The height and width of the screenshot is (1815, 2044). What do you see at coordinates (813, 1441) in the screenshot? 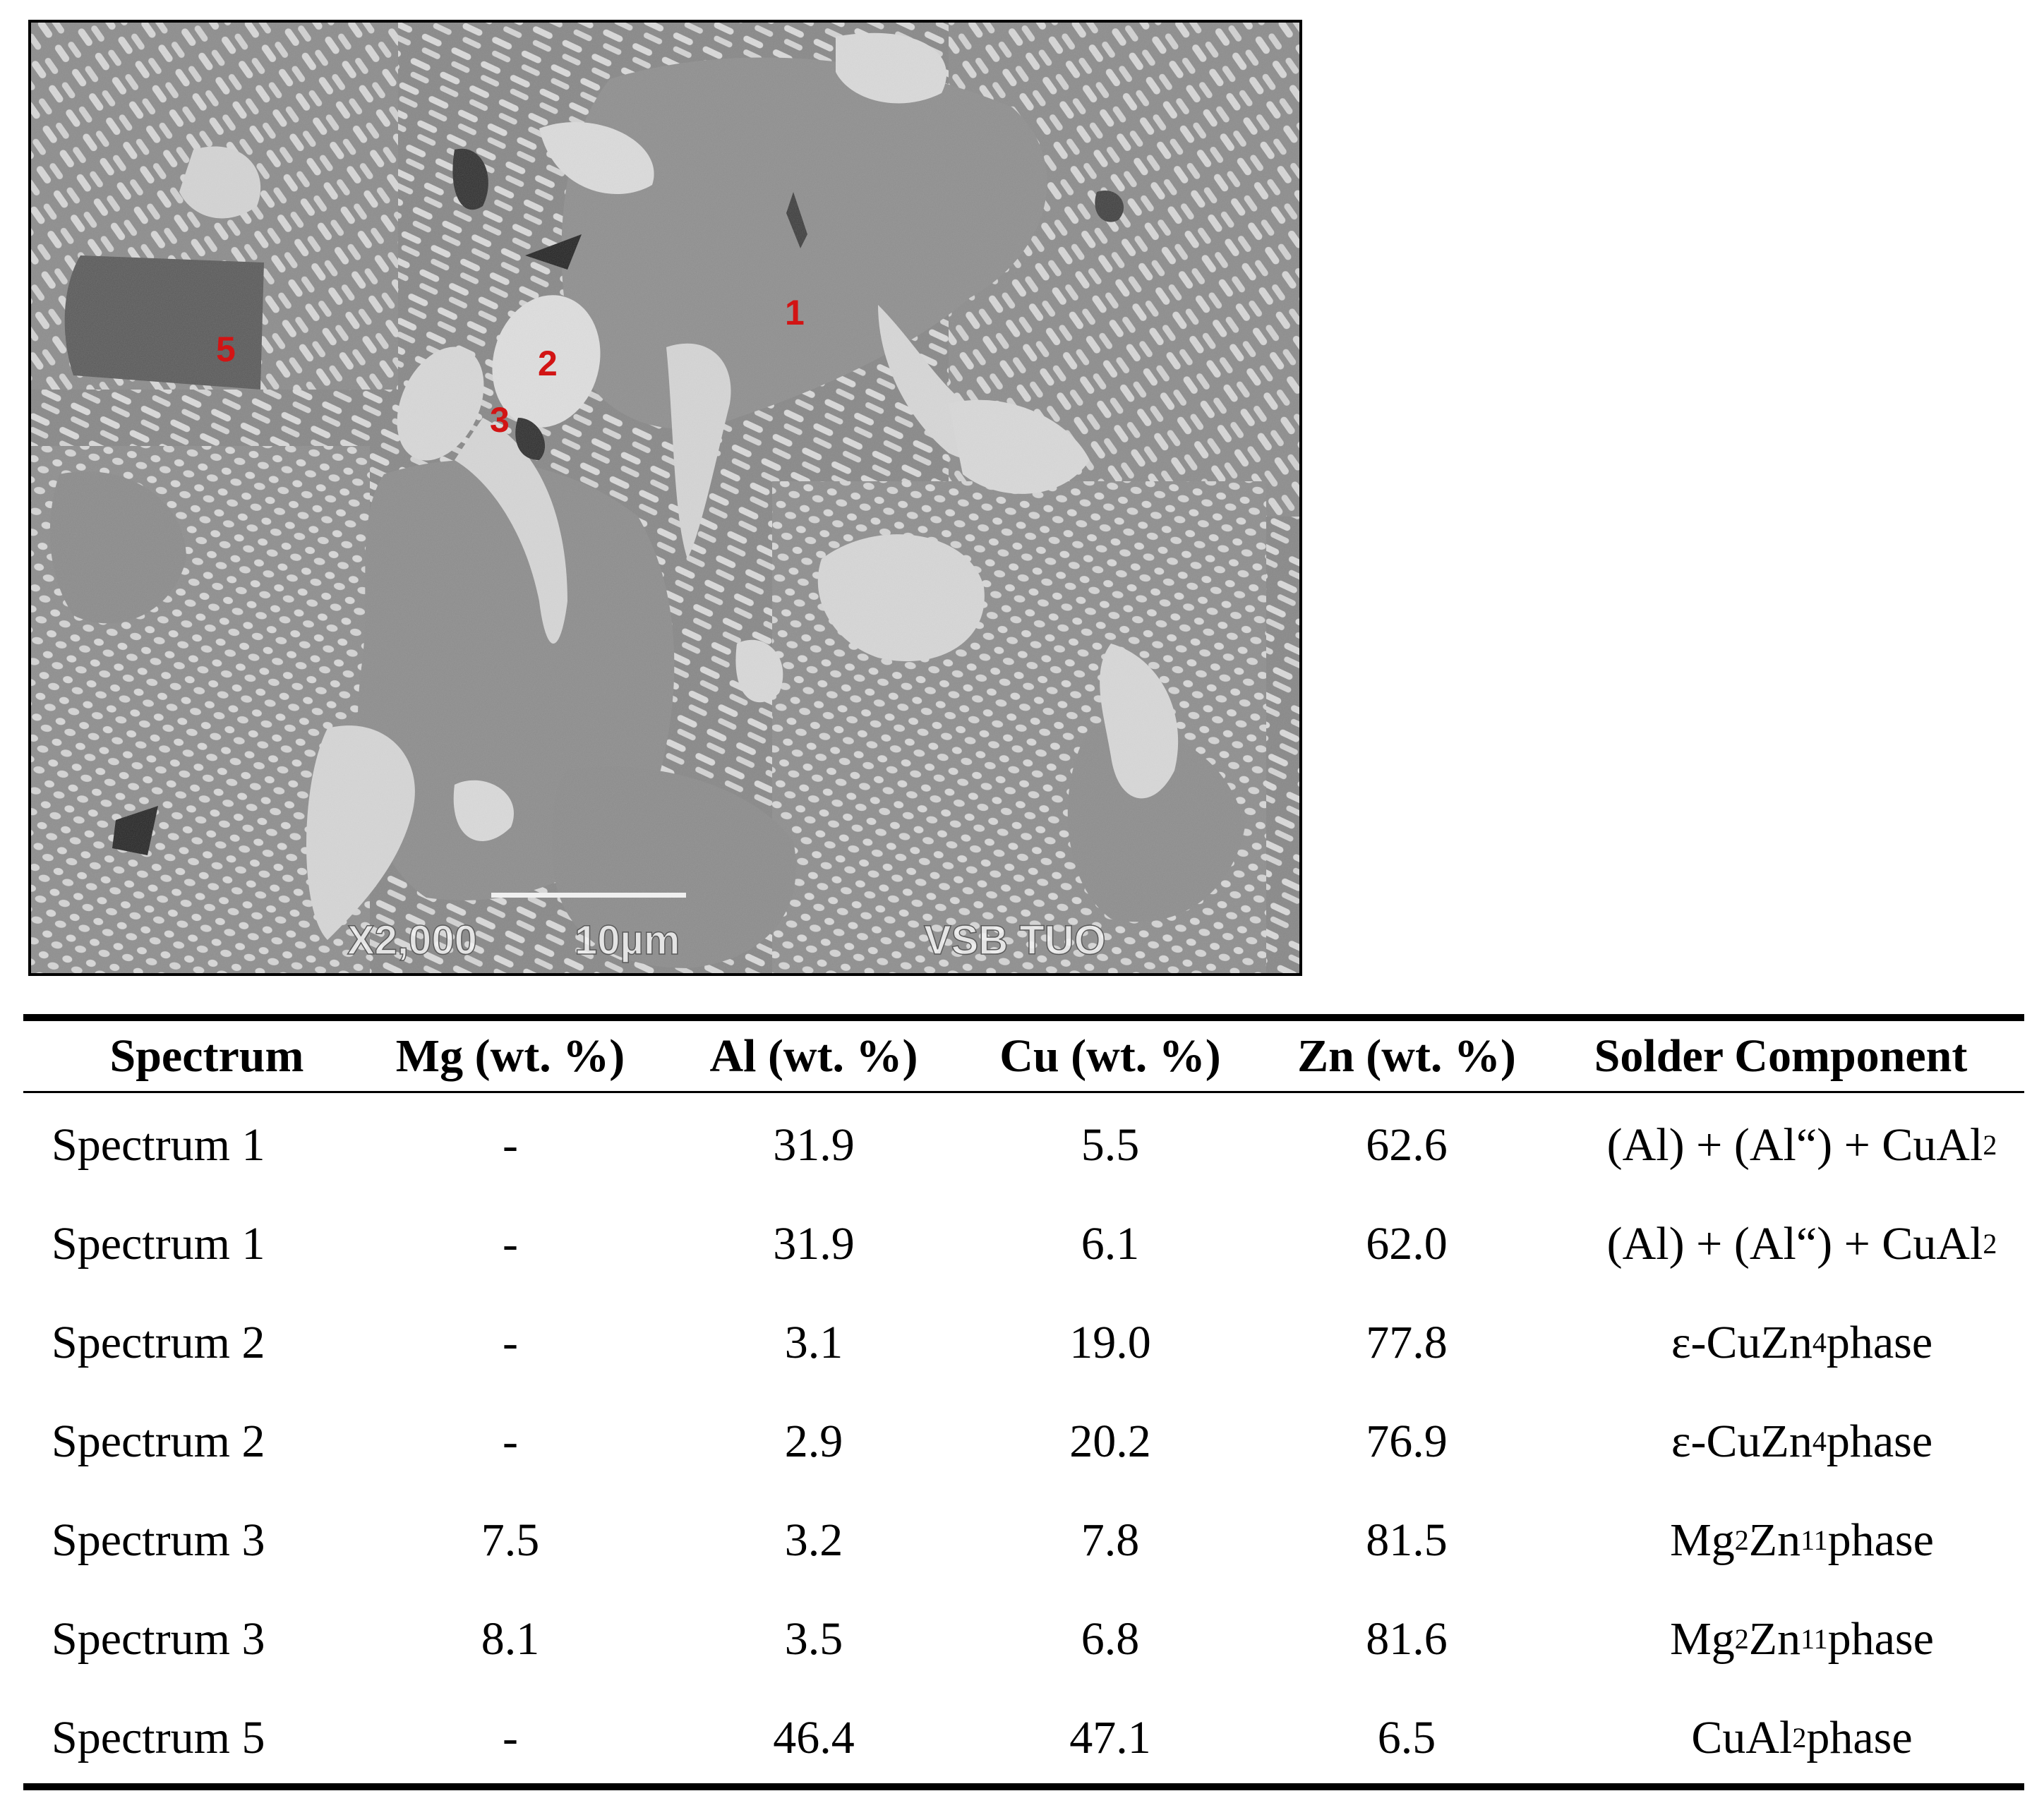
I see `cell-al: 2.9` at bounding box center [813, 1441].